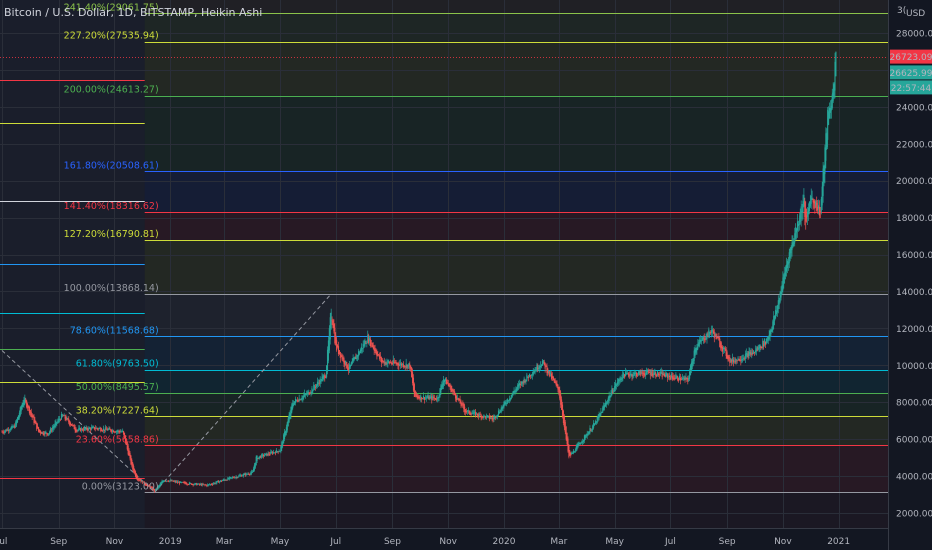 The height and width of the screenshot is (550, 932). What do you see at coordinates (915, 14) in the screenshot?
I see `currency-label: USD` at bounding box center [915, 14].